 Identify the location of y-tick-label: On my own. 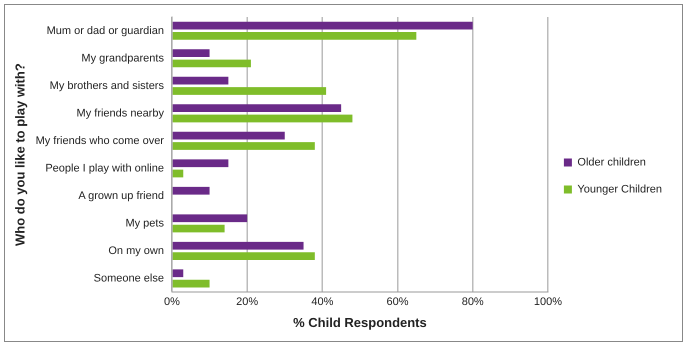
(136, 250).